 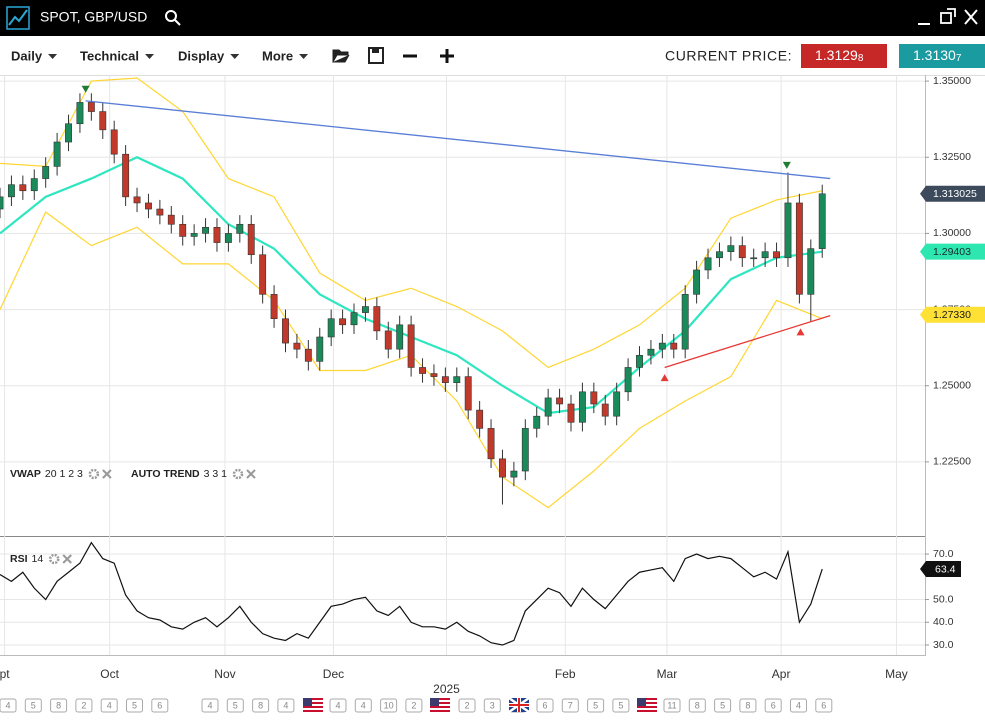 What do you see at coordinates (861, 58) in the screenshot?
I see `bid-pip: 8` at bounding box center [861, 58].